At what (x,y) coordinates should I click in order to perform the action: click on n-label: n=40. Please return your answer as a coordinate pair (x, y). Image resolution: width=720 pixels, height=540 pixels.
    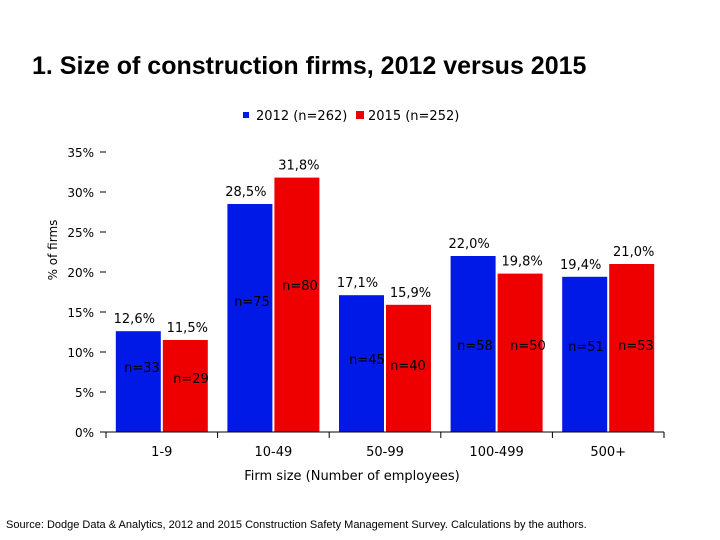
    Looking at the image, I should click on (408, 366).